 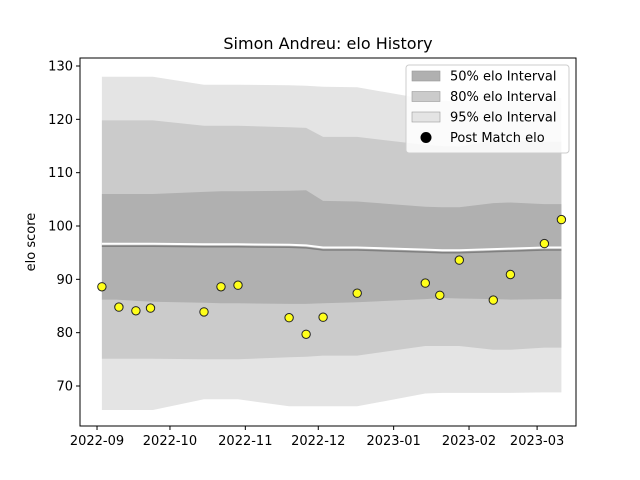 I want to click on legend-marker, so click(x=426, y=137).